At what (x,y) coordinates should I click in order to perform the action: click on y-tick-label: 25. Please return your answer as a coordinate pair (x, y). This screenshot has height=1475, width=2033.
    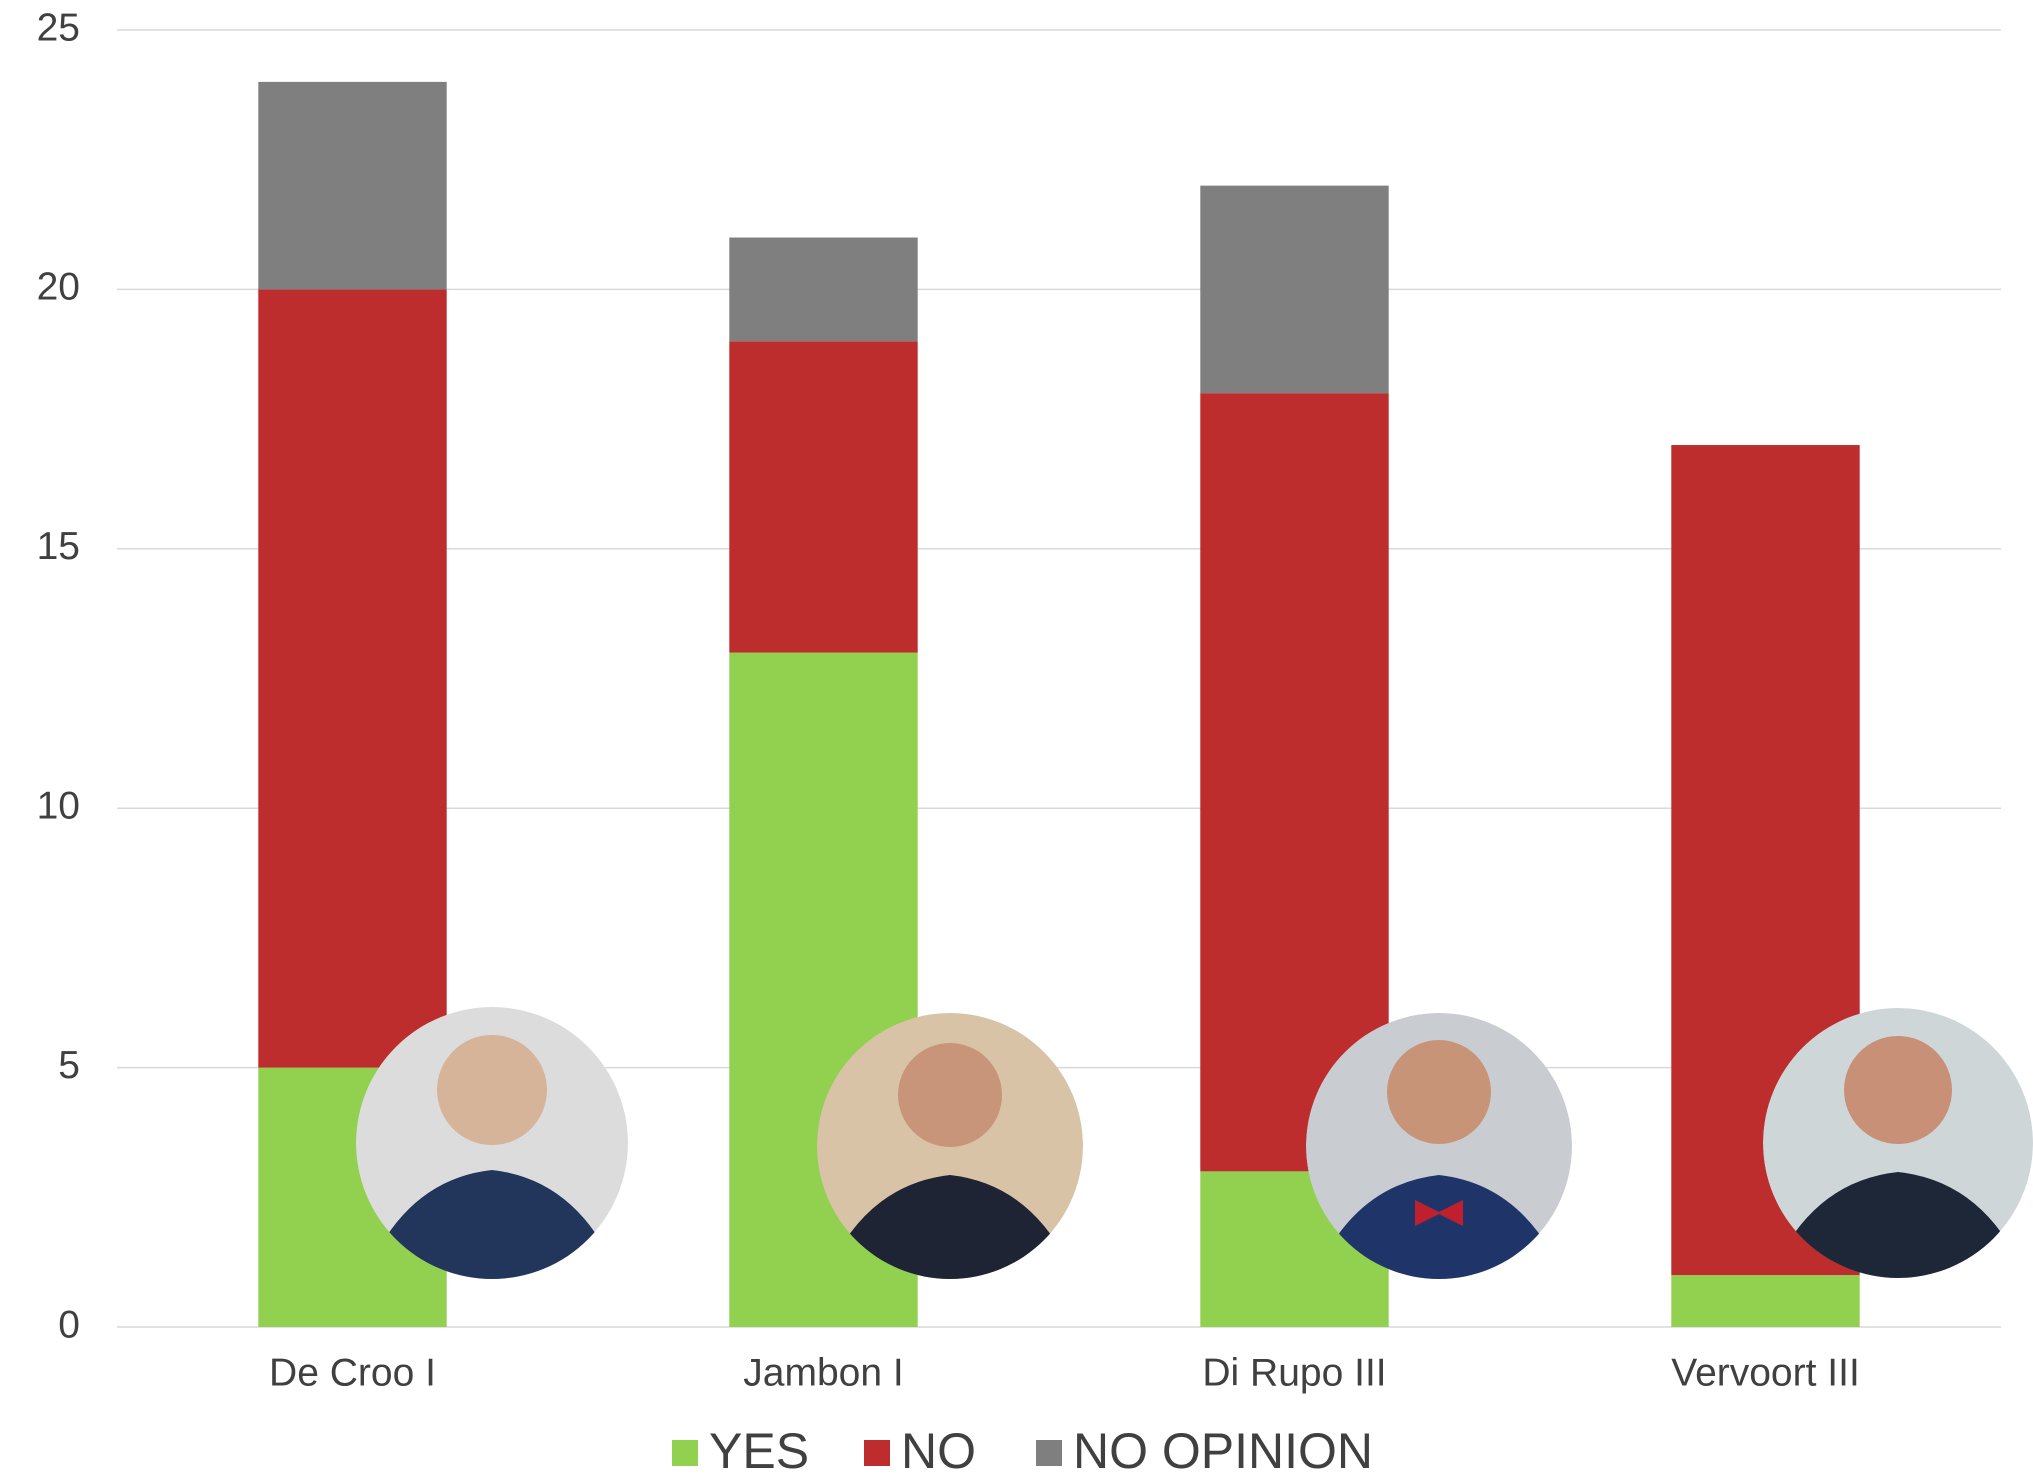
    Looking at the image, I should click on (58, 27).